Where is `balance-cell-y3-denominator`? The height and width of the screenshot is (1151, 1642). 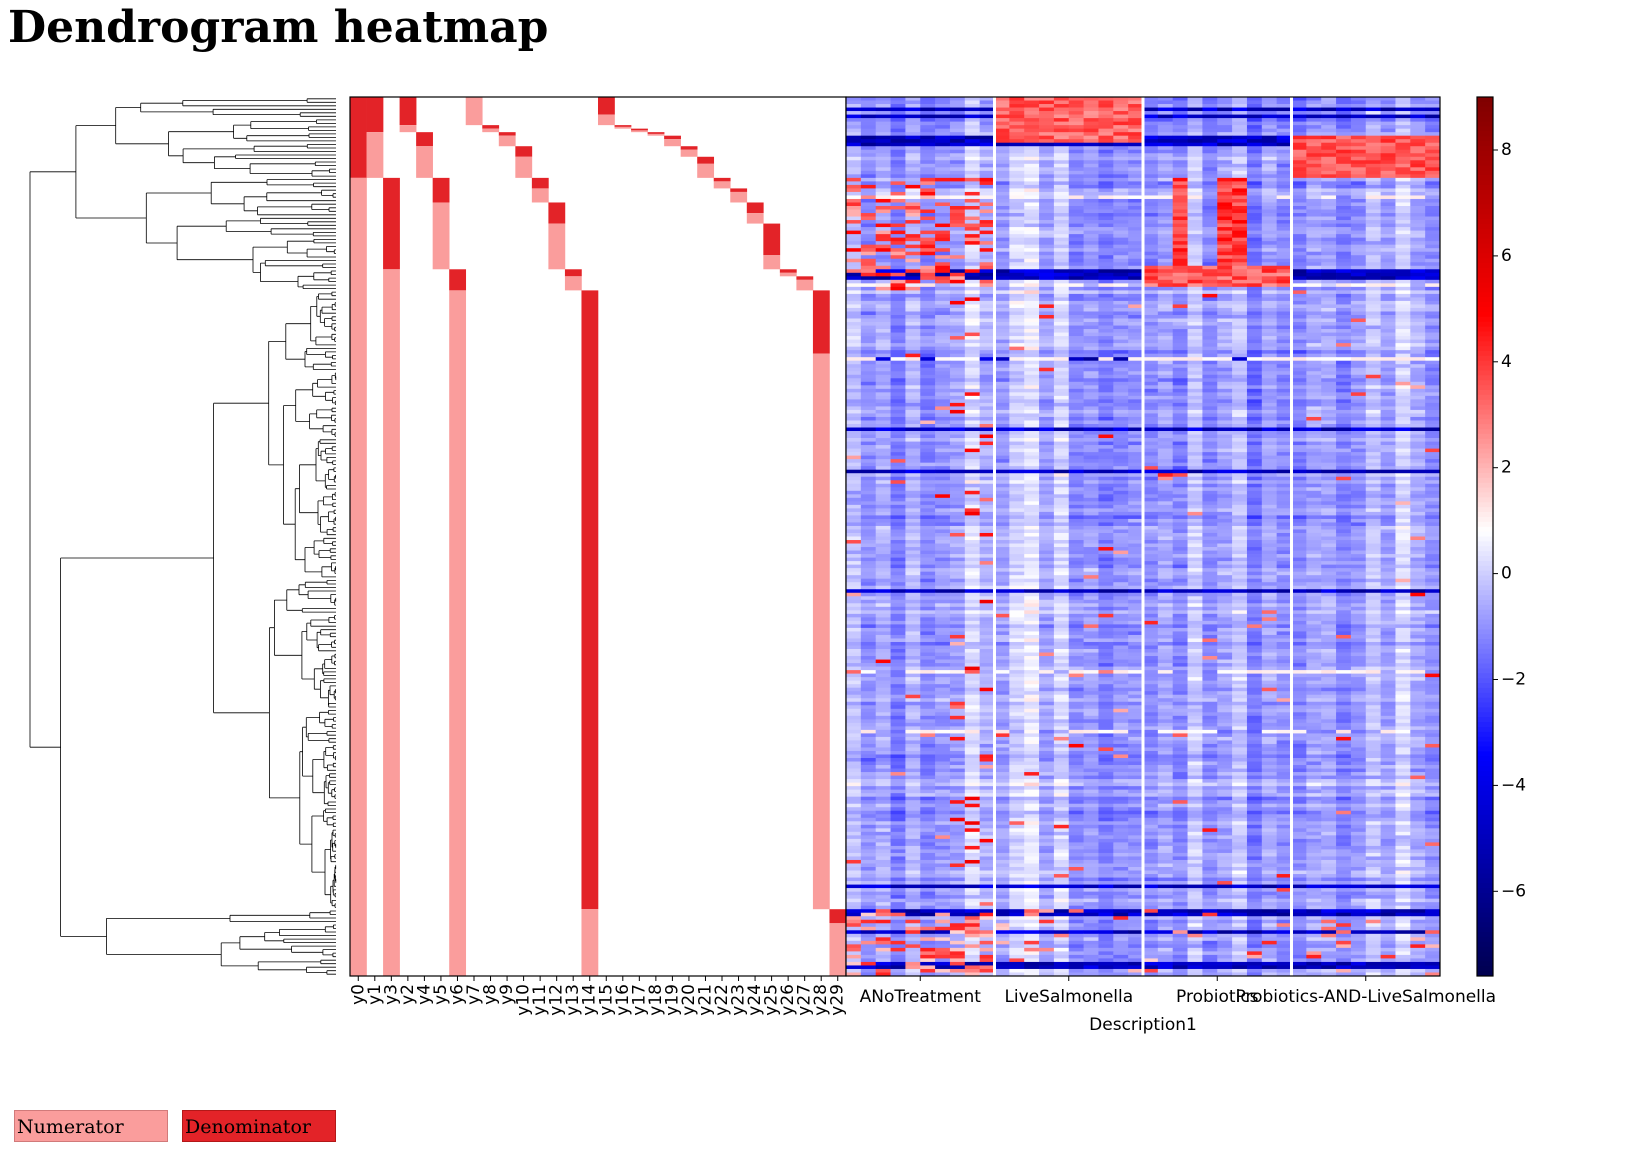 balance-cell-y3-denominator is located at coordinates (408, 111).